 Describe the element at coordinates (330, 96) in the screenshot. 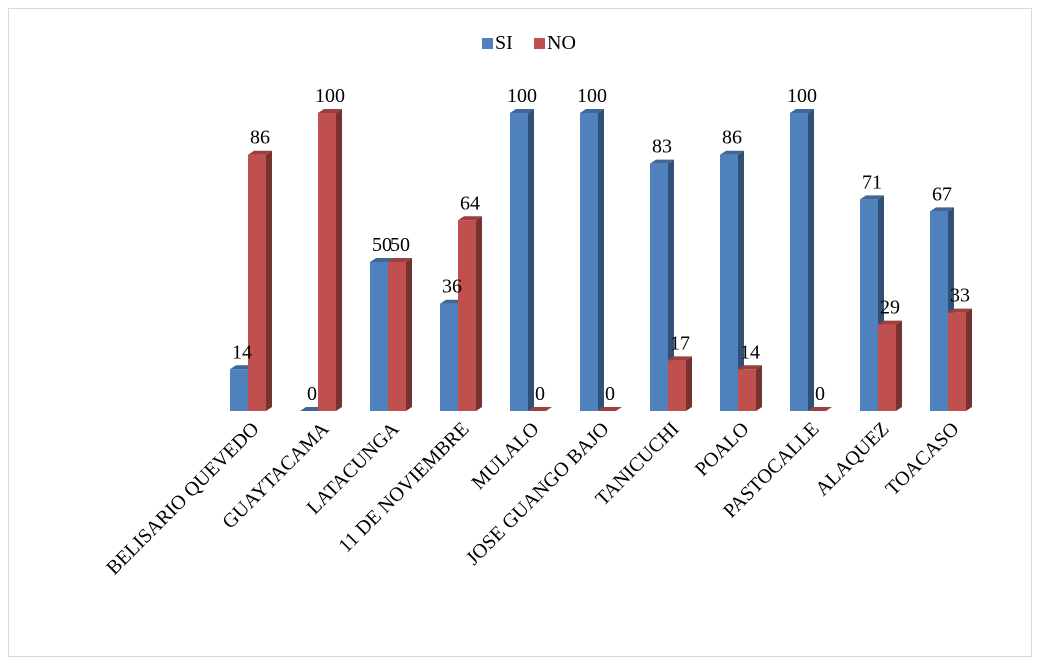

I see `data-label-no-1: 100` at that location.